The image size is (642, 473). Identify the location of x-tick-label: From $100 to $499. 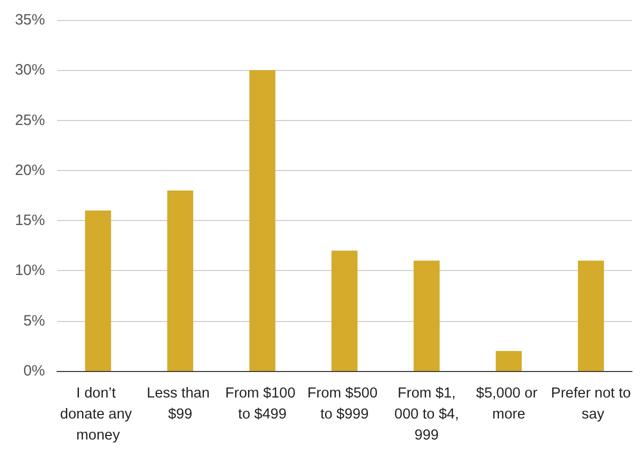
(262, 404).